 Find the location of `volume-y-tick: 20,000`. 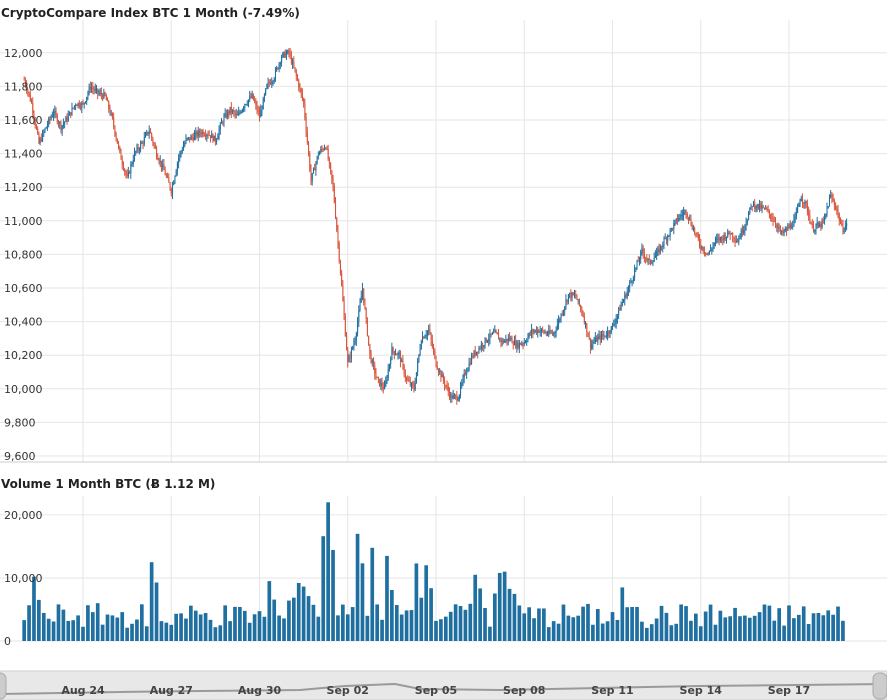

volume-y-tick: 20,000 is located at coordinates (23, 515).